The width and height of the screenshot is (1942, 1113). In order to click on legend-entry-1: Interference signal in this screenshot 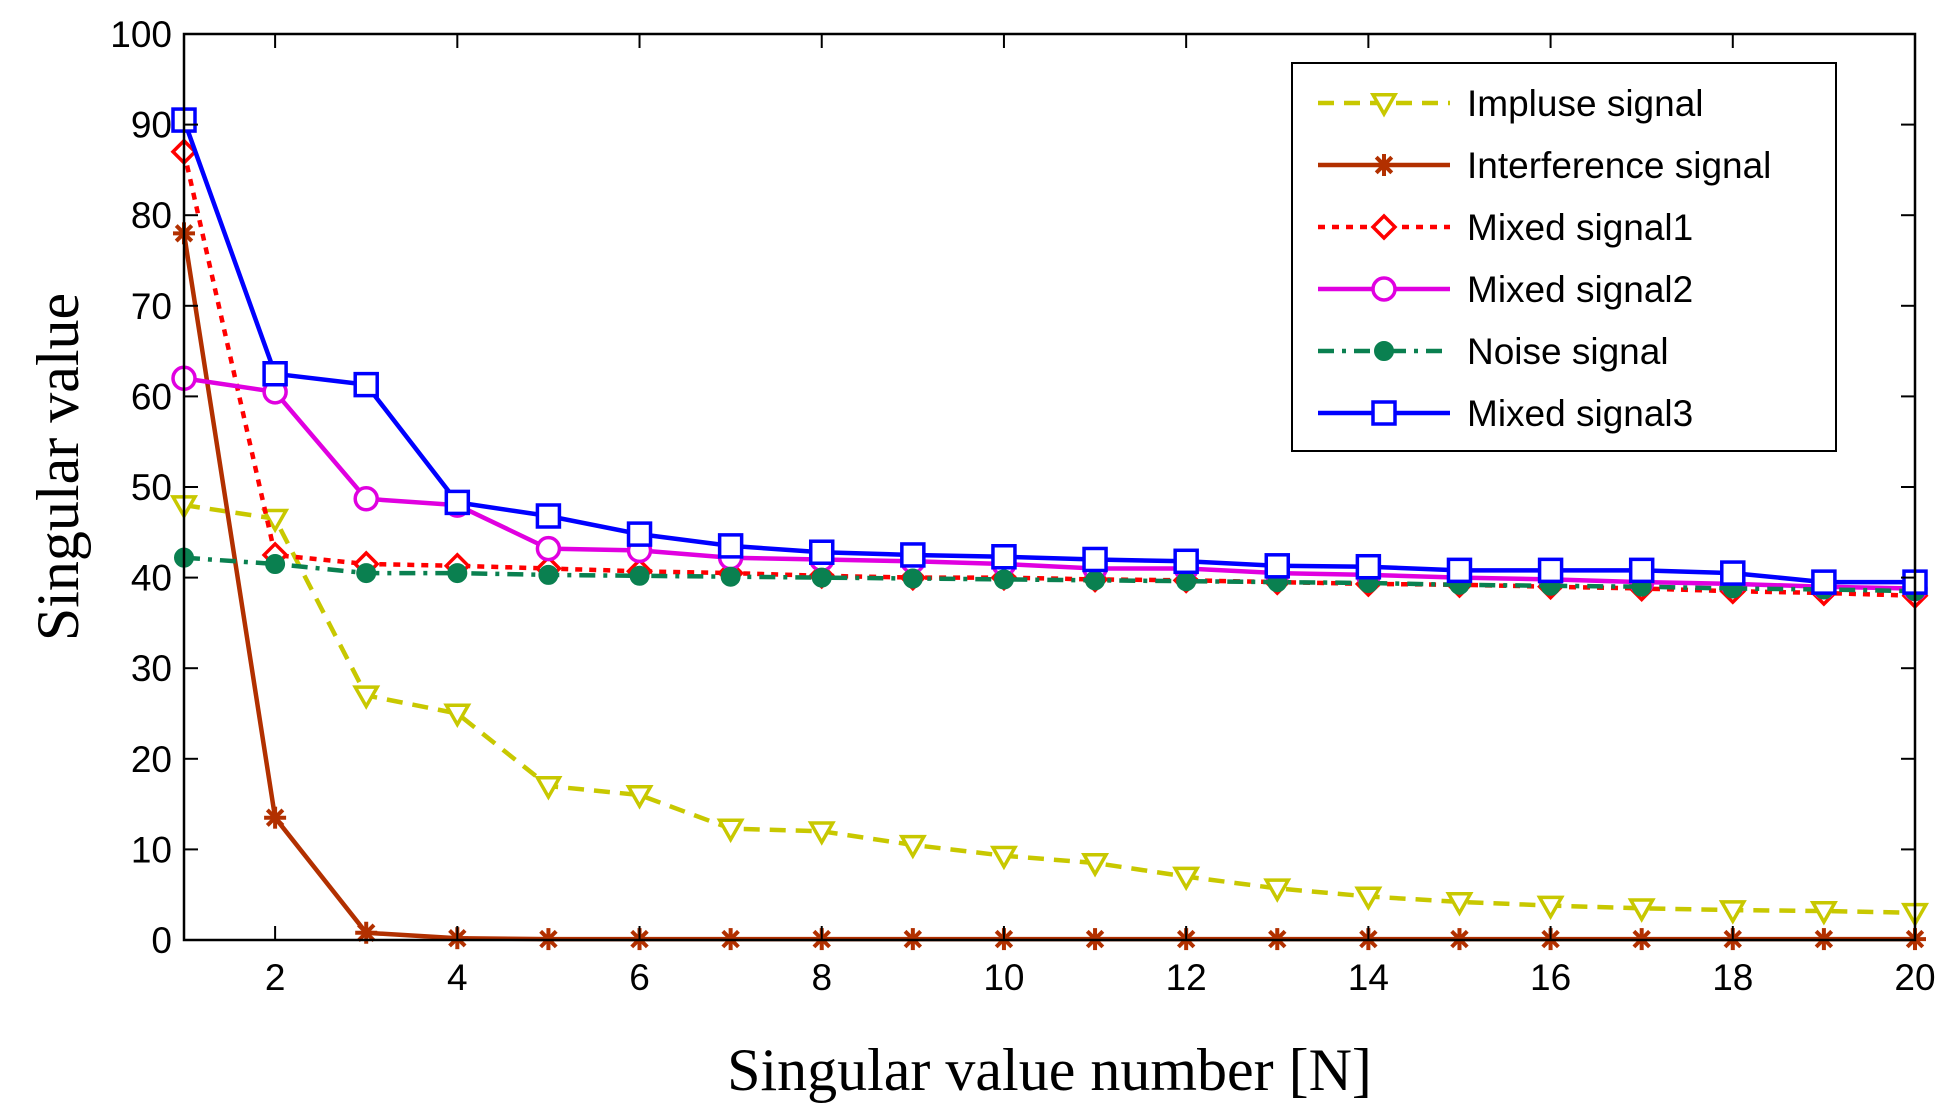, I will do `click(1619, 165)`.